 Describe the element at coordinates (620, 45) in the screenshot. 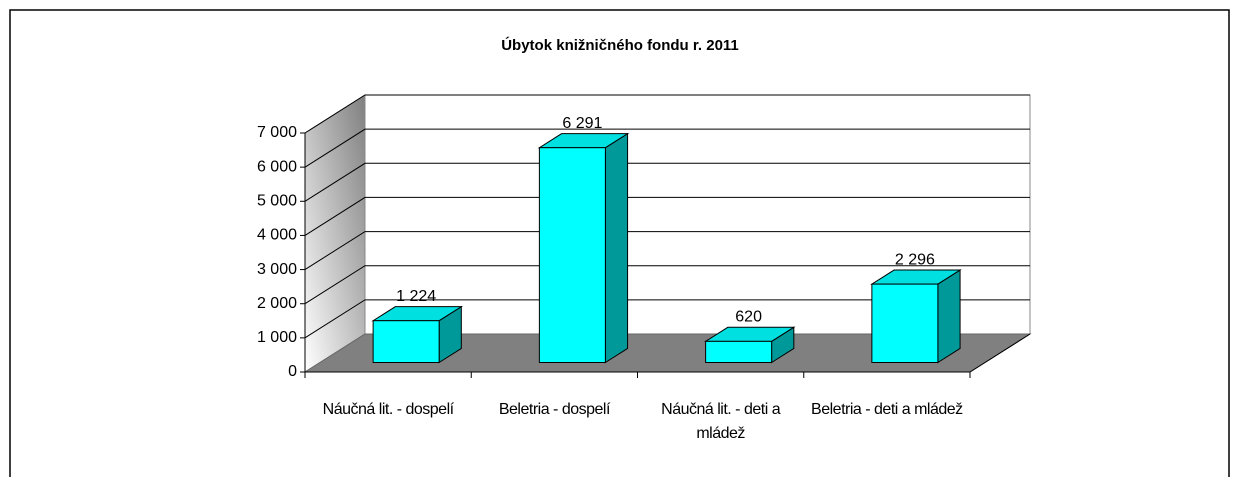

I see `chart-title: Úbytok knižničného fondu r. 2011` at that location.